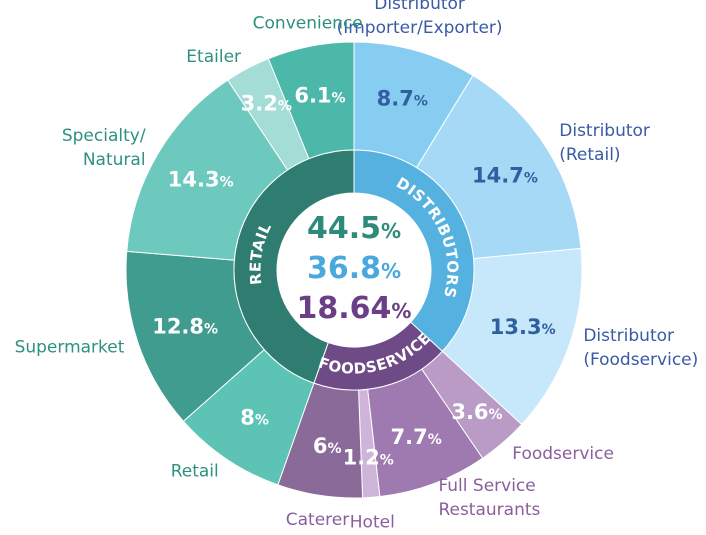 This screenshot has width=706, height=535. What do you see at coordinates (317, 520) in the screenshot?
I see `category-label-caterer: Caterer` at bounding box center [317, 520].